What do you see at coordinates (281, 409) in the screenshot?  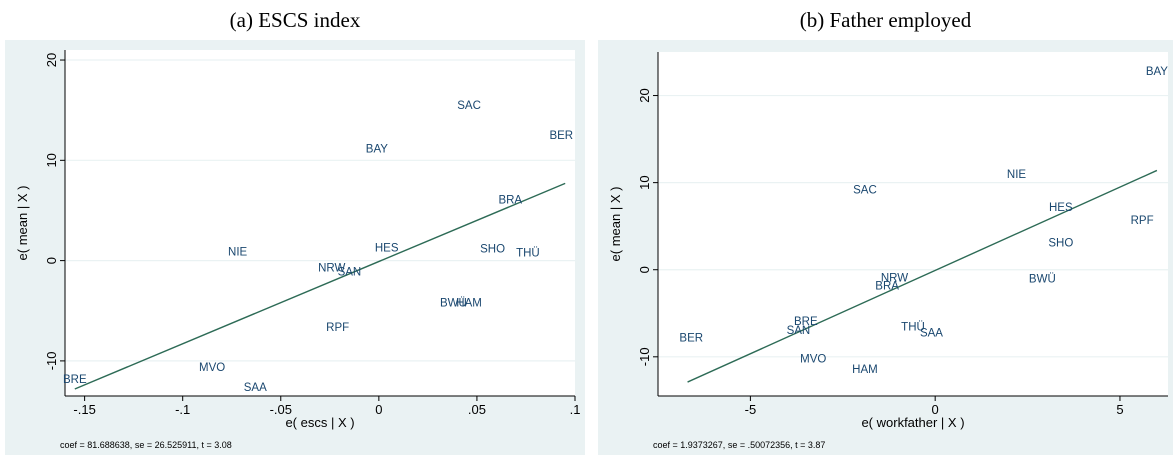 I see `x-tick-label: -.05` at bounding box center [281, 409].